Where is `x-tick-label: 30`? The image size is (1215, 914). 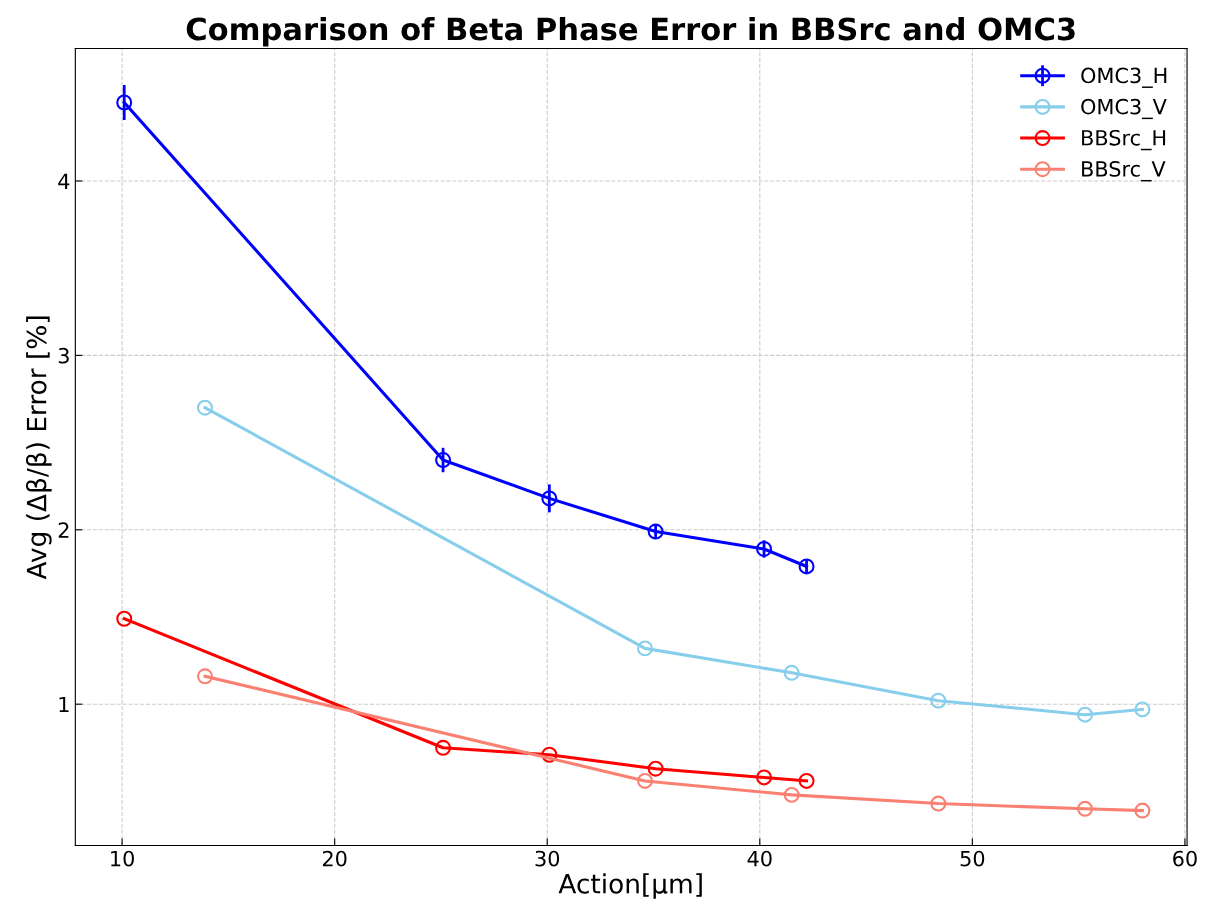
x-tick-label: 30 is located at coordinates (547, 858).